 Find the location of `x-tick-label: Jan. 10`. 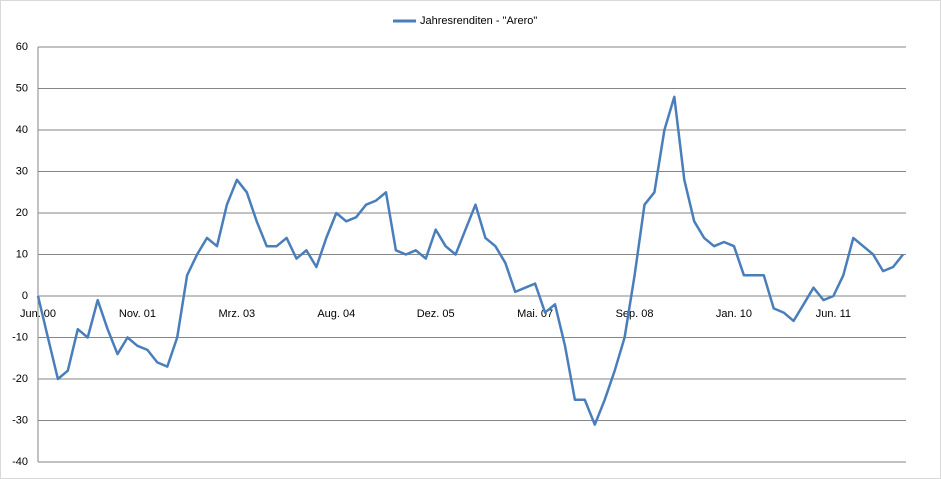

x-tick-label: Jan. 10 is located at coordinates (734, 314).